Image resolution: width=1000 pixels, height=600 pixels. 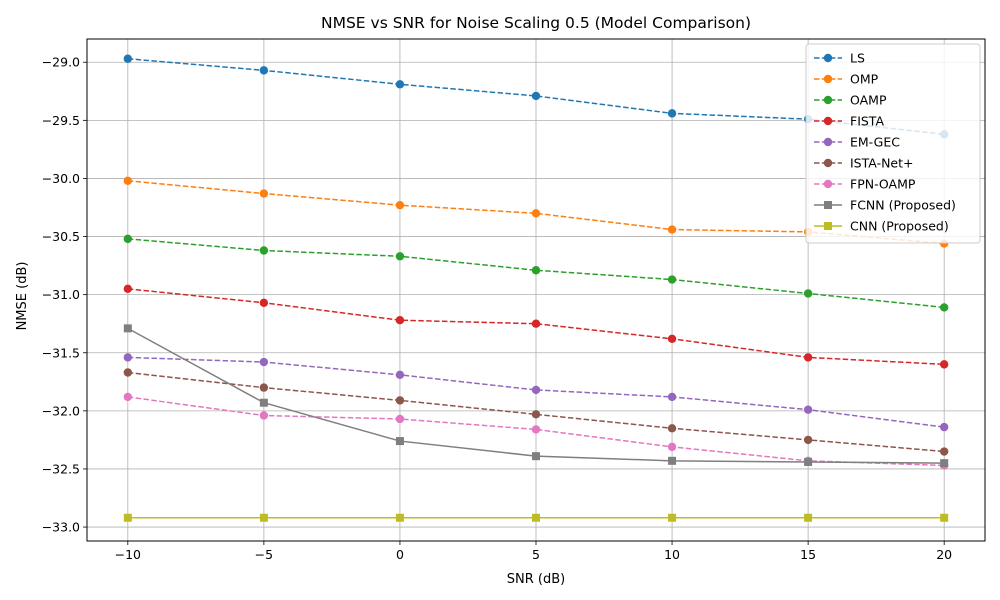 I want to click on y-tick-label: −33.0, so click(x=61, y=527).